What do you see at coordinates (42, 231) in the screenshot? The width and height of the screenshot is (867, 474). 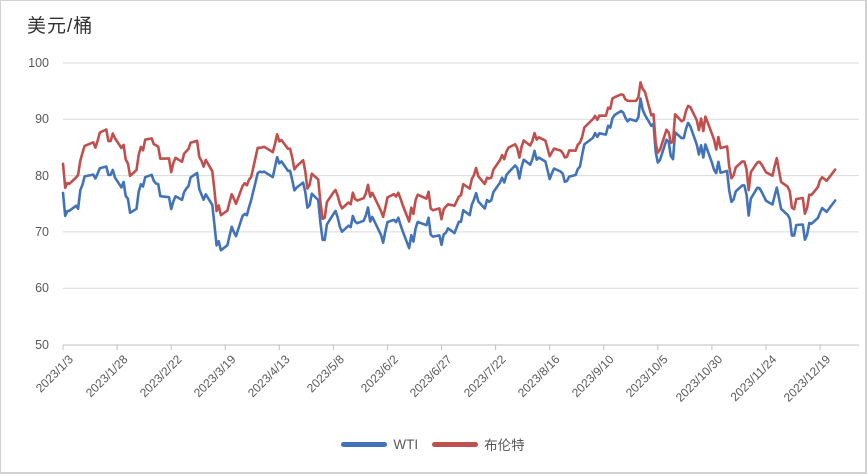 I see `y-axis-label: 70` at bounding box center [42, 231].